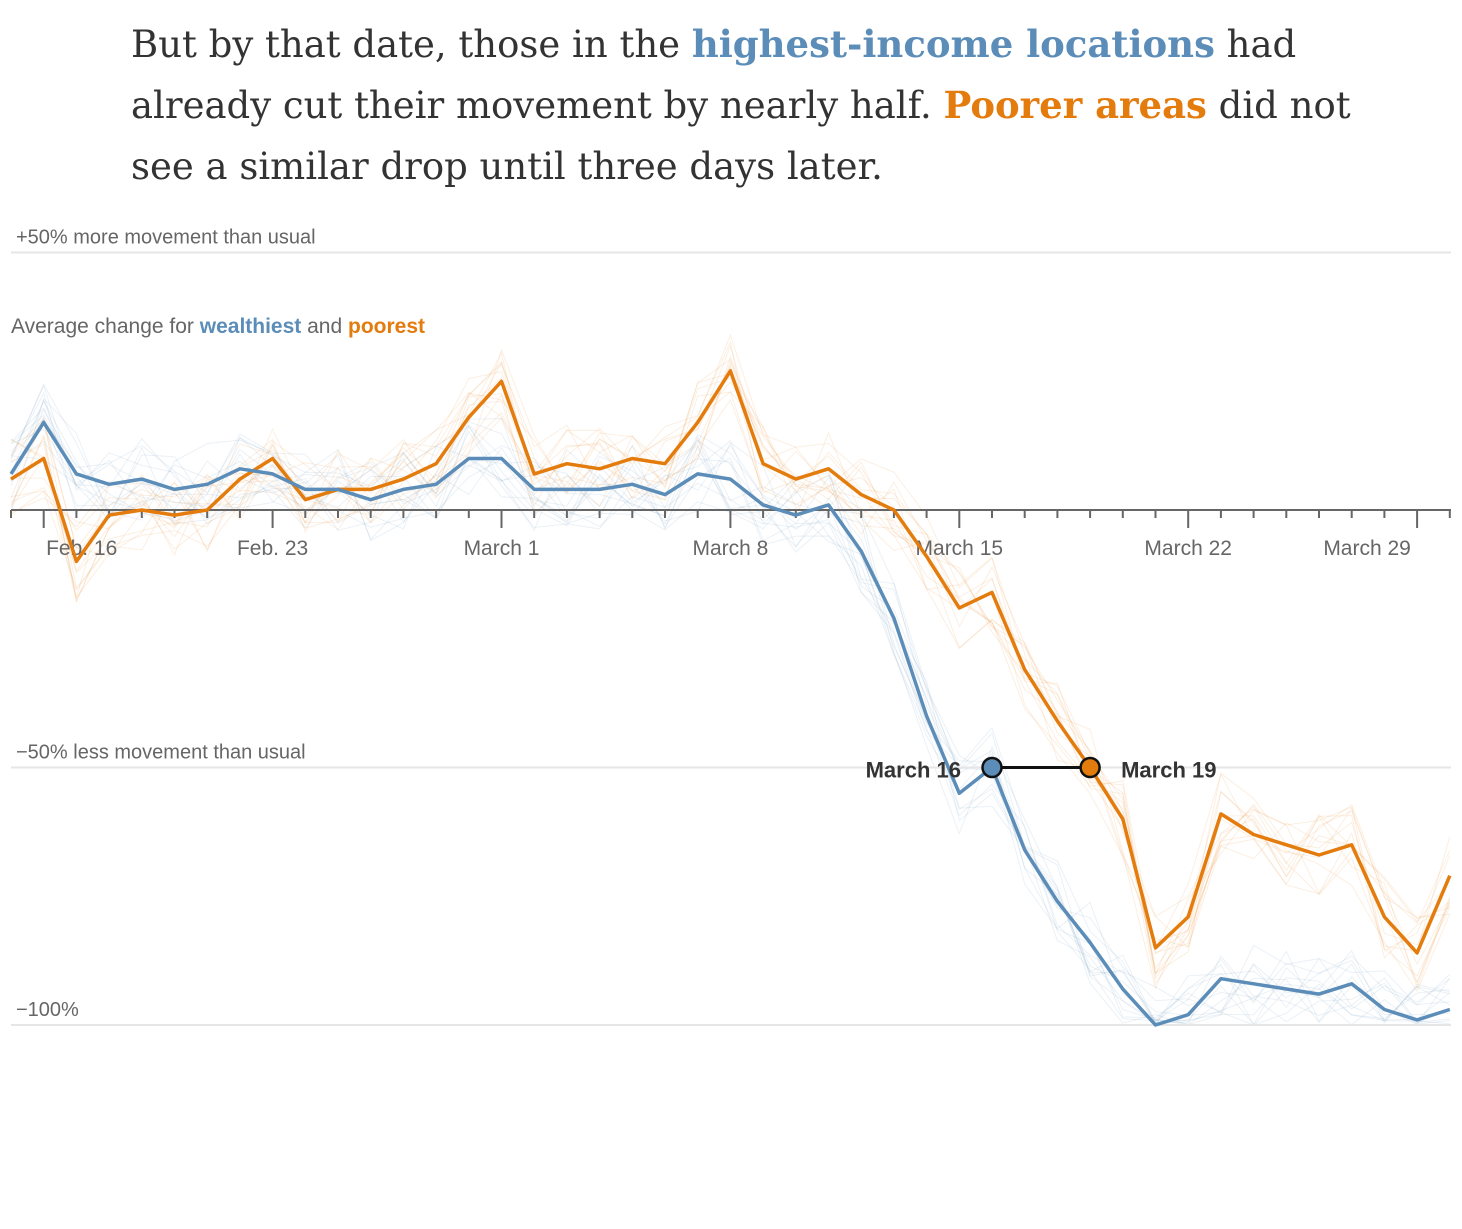 This screenshot has height=1229, width=1462. What do you see at coordinates (1041, 769) in the screenshot?
I see `annotations: March 16 March 19` at bounding box center [1041, 769].